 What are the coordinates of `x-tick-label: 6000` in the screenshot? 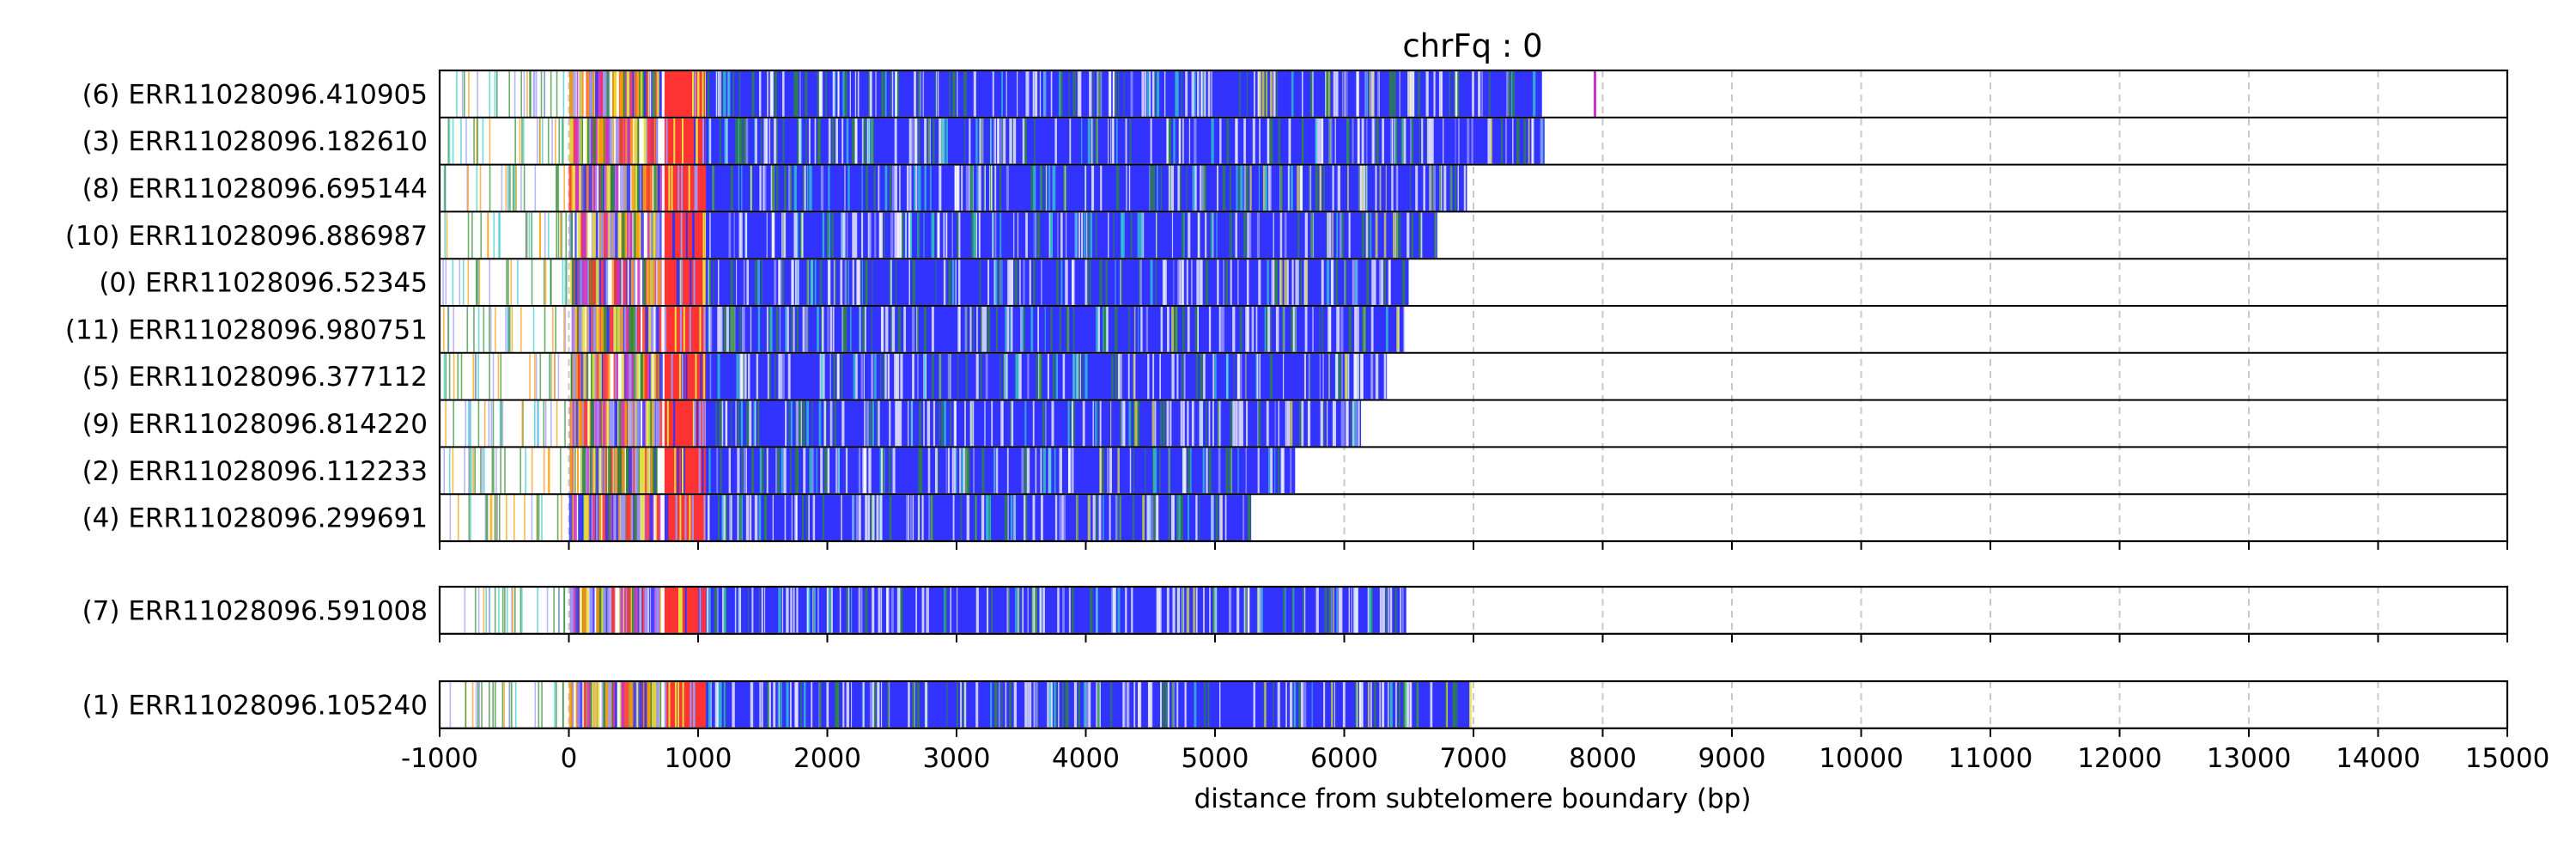 It's located at (1344, 758).